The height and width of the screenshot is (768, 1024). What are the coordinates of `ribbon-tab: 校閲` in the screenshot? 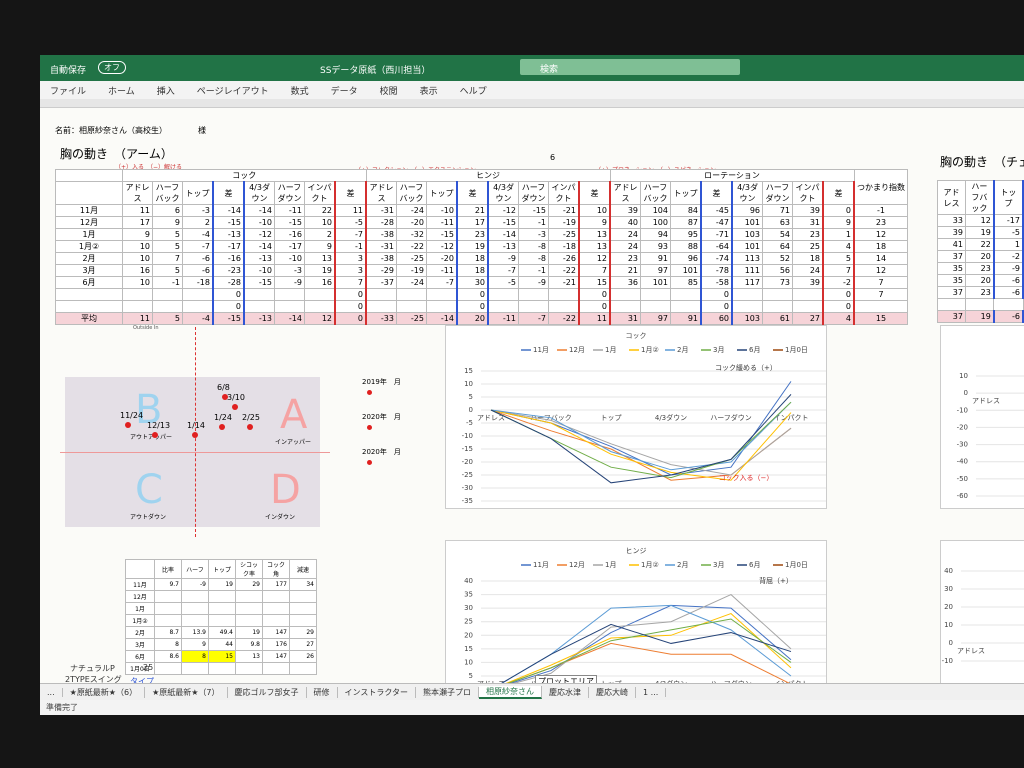 It's located at (388, 91).